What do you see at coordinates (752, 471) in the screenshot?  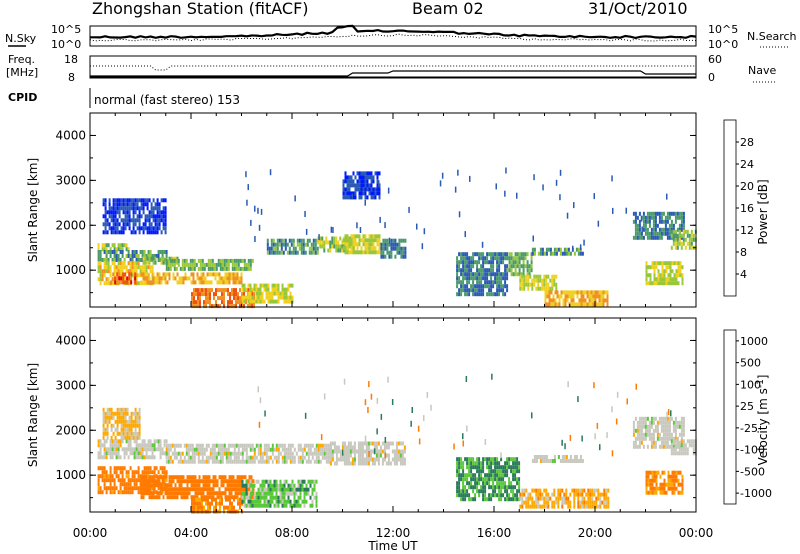 I see `velocity-colorbar-tick: -500` at bounding box center [752, 471].